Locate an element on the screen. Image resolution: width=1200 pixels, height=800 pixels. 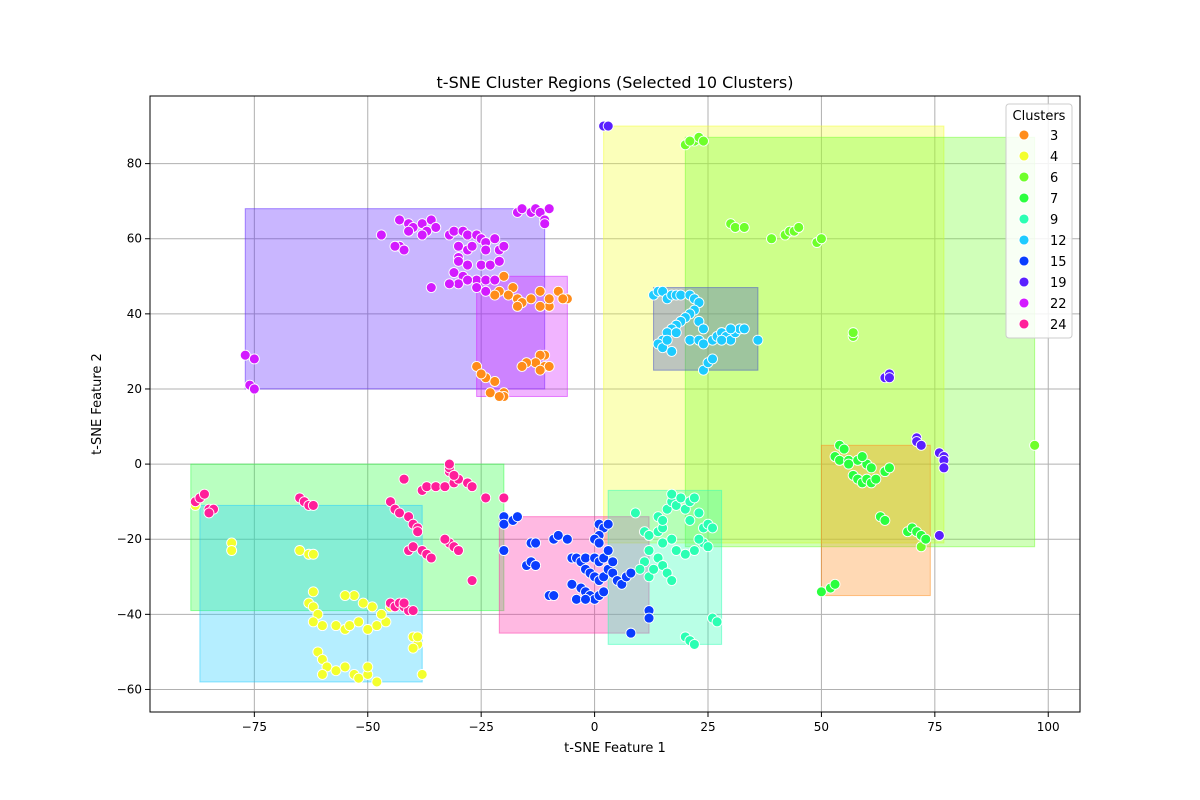
legend-item-19: 19 is located at coordinates (1042, 283).